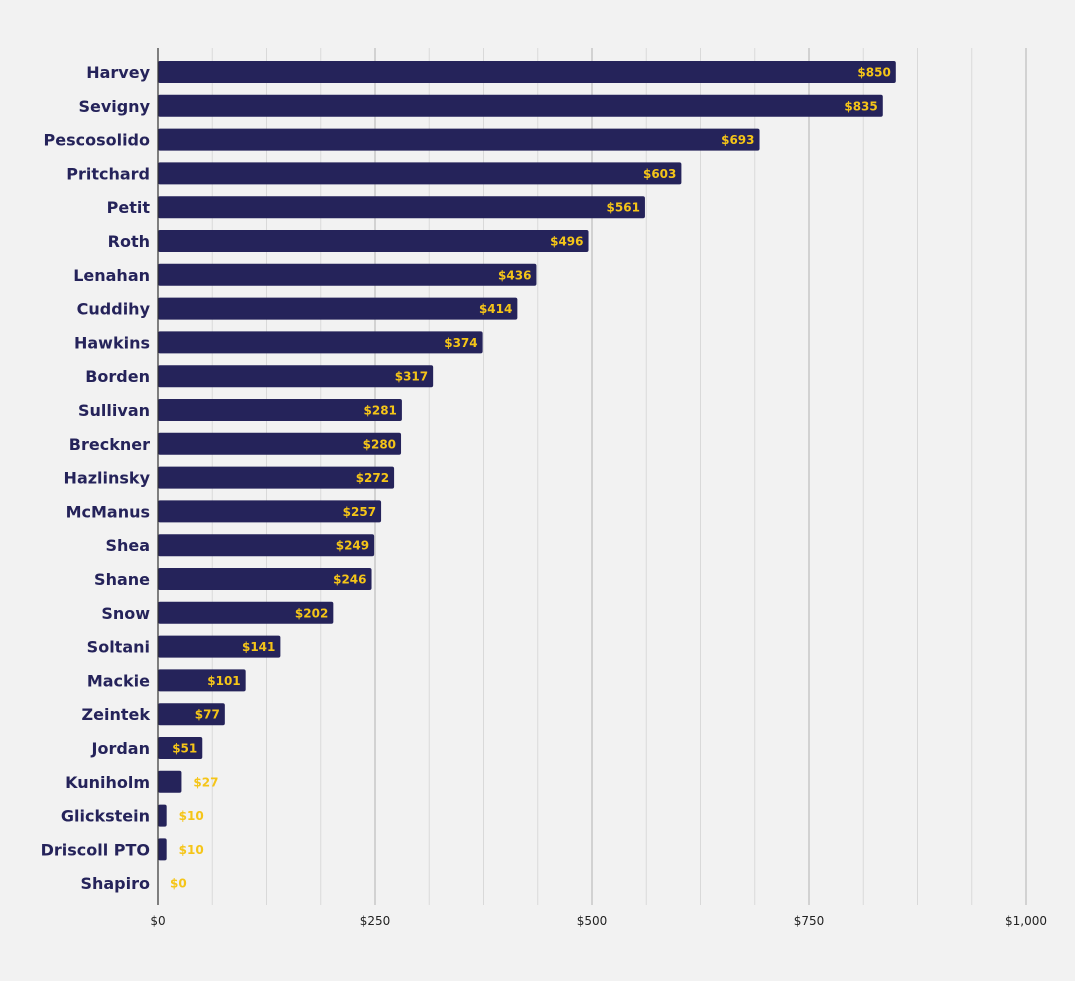  What do you see at coordinates (108, 511) in the screenshot?
I see `category-label: McManus` at bounding box center [108, 511].